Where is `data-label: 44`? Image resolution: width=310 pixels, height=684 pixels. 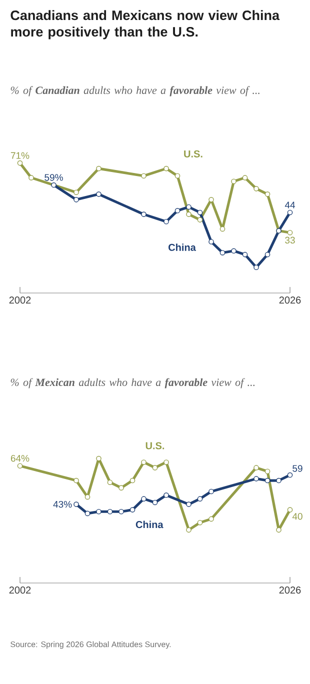 data-label: 44 is located at coordinates (290, 205).